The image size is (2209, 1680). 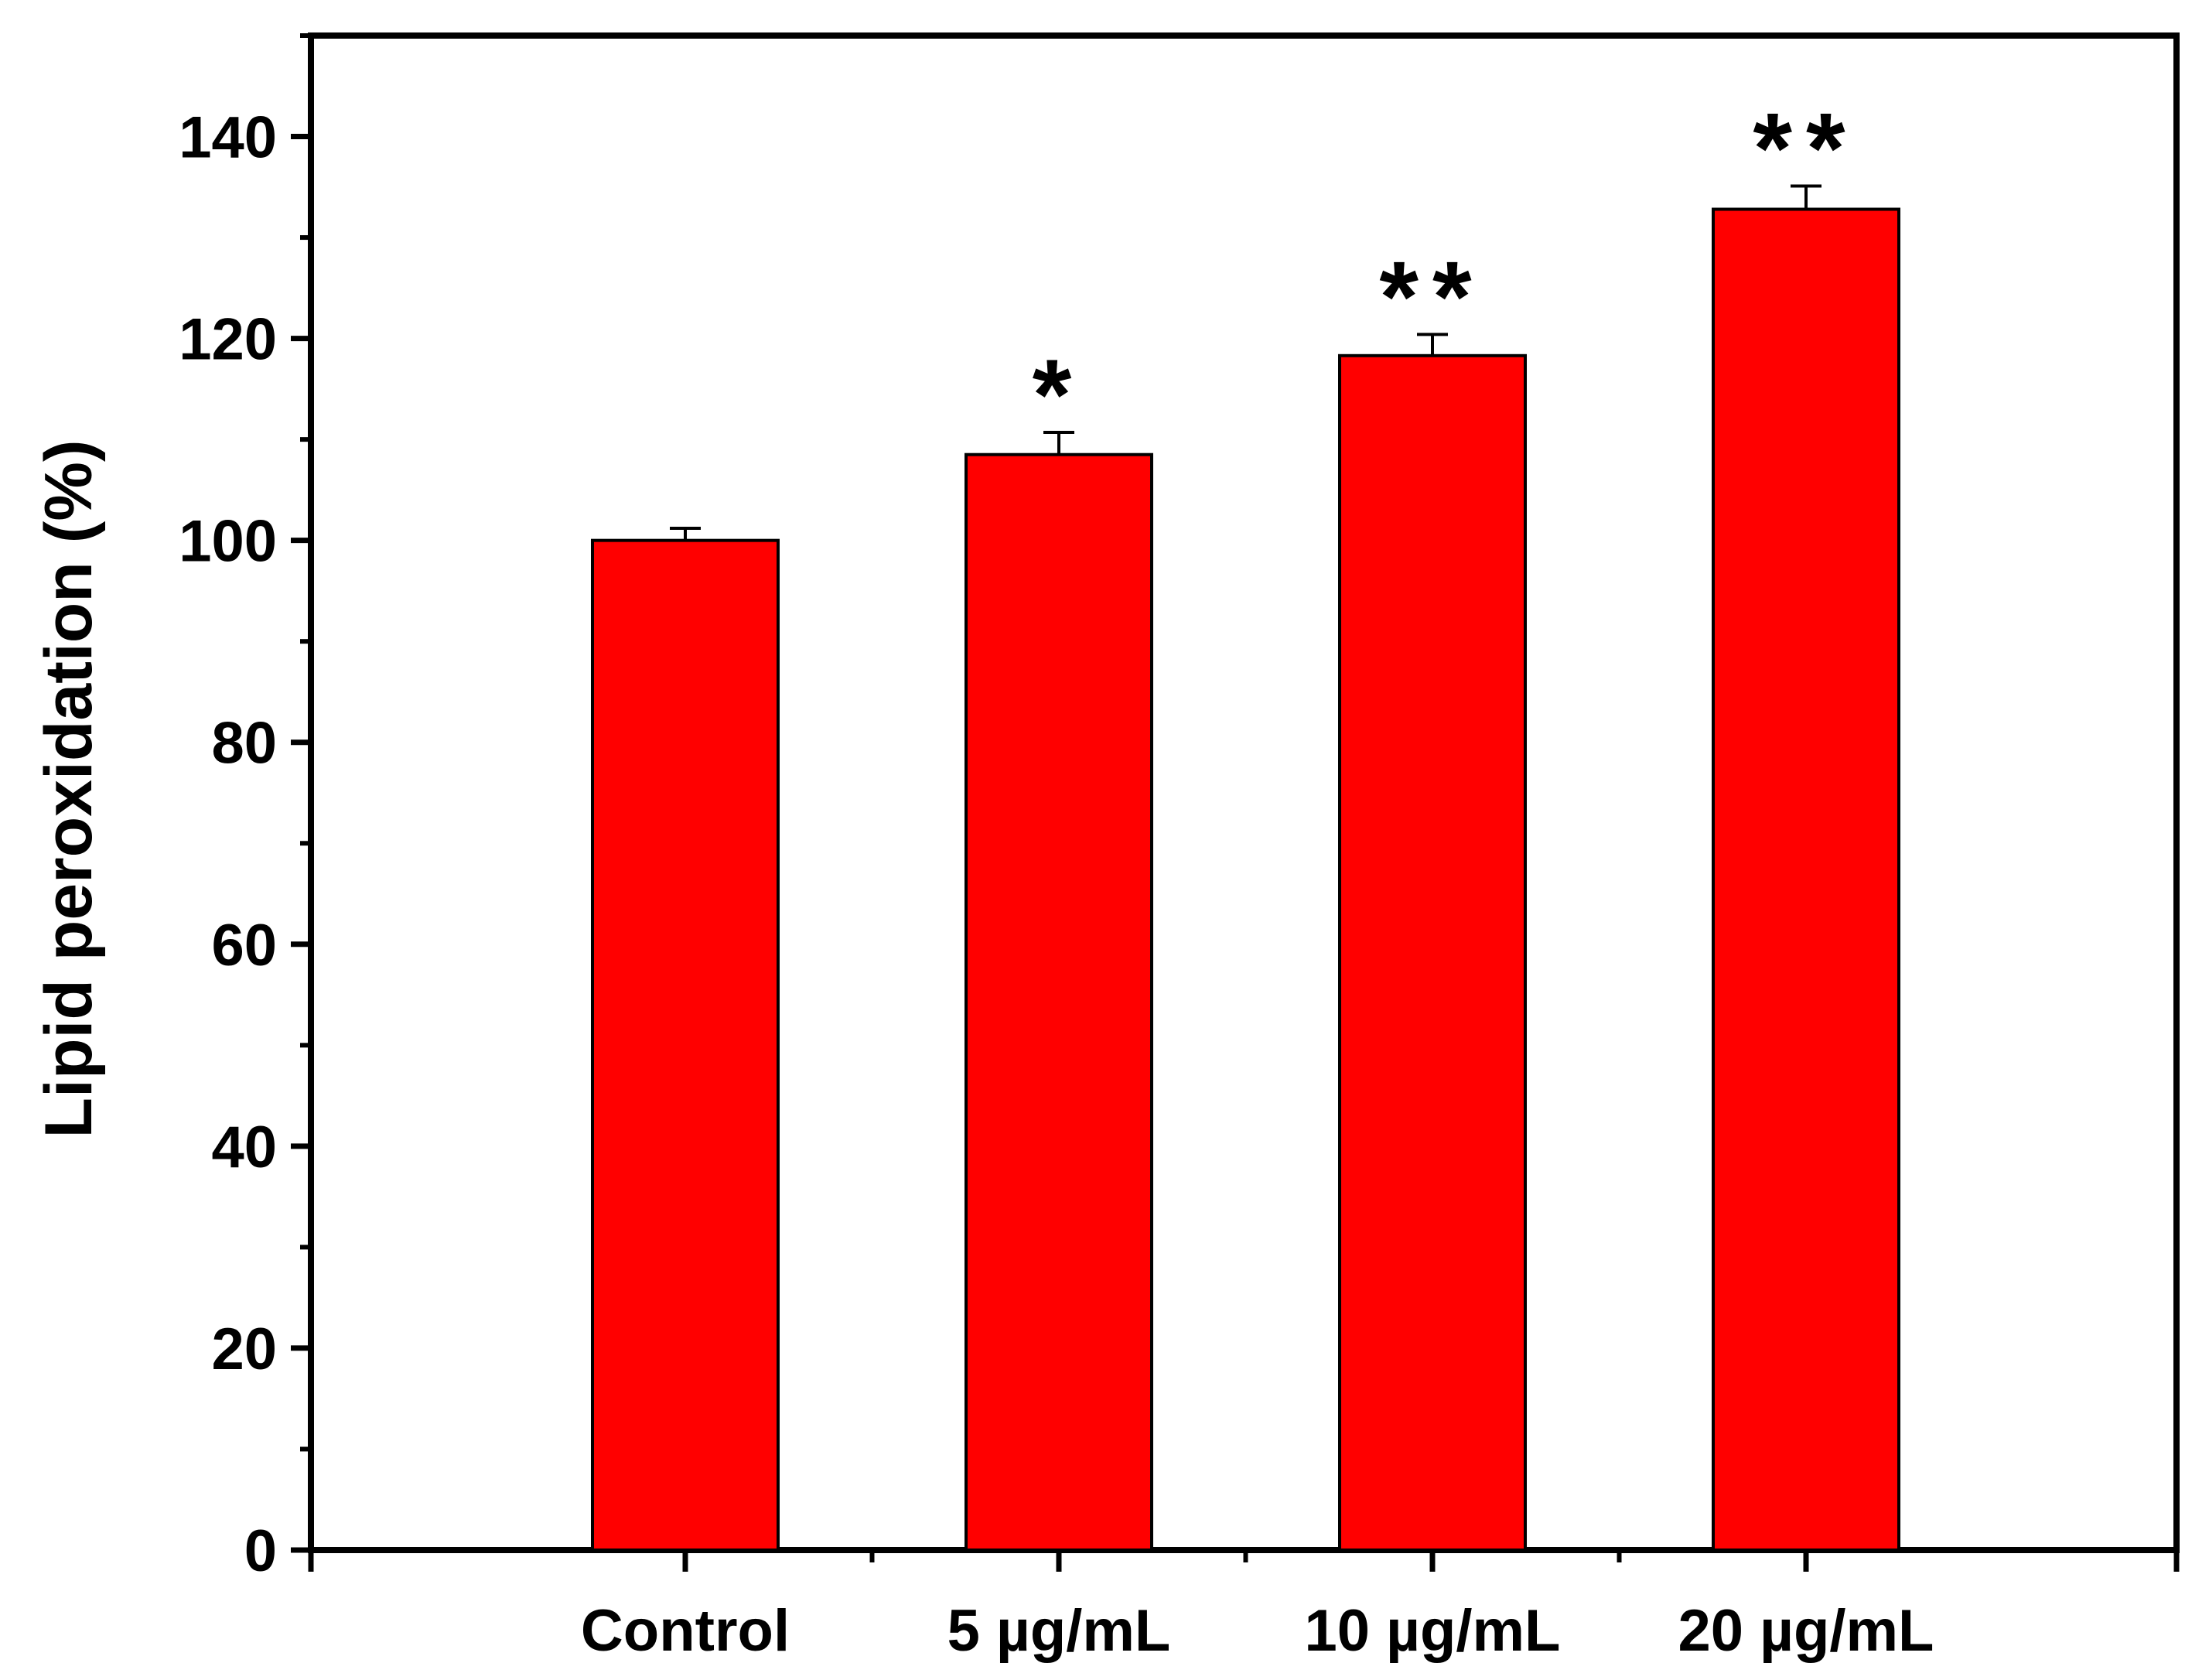 I want to click on y-tick-label: 140, so click(x=228, y=138).